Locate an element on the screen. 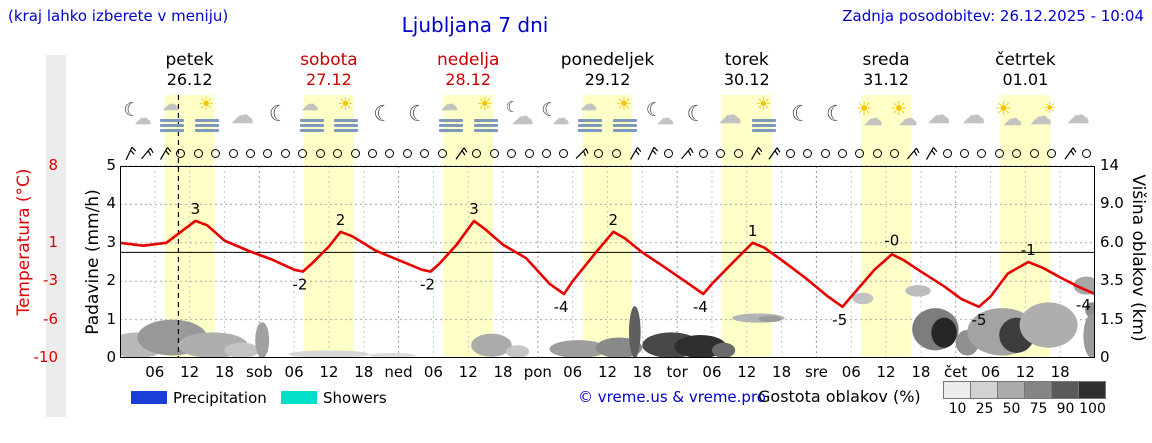  time-tick-hour: 12 is located at coordinates (607, 372).